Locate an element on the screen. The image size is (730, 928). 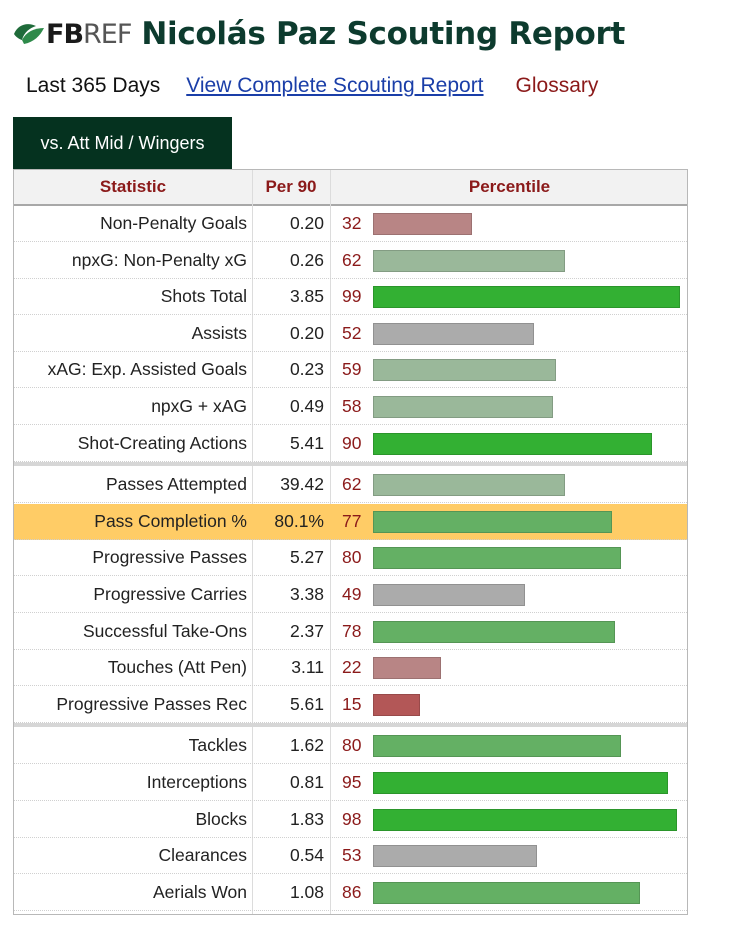
table-row: xAG: Exp. Assisted Goals 0.23 59 is located at coordinates (350, 370).